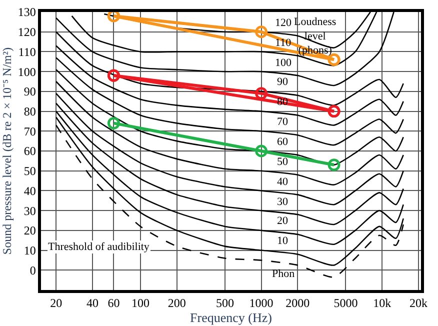 This screenshot has height=326, width=438. Describe the element at coordinates (282, 142) in the screenshot. I see `series-label: 60` at that location.